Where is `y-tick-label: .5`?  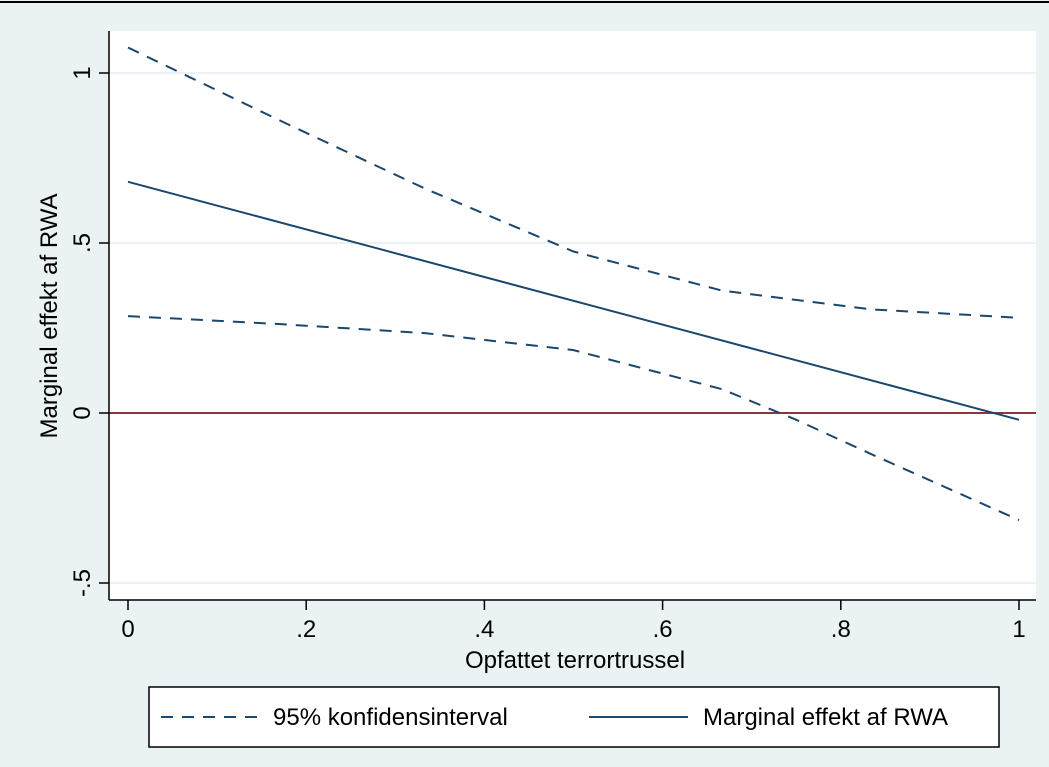
y-tick-label: .5 is located at coordinates (82, 243).